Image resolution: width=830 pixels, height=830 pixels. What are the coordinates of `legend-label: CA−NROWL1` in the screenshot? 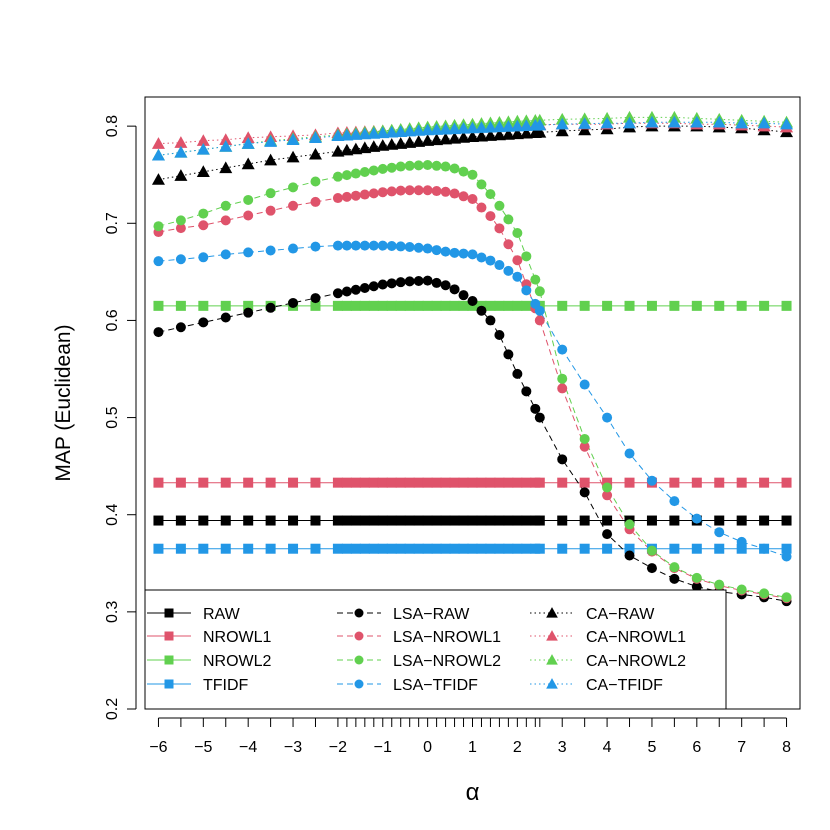 It's located at (636, 637).